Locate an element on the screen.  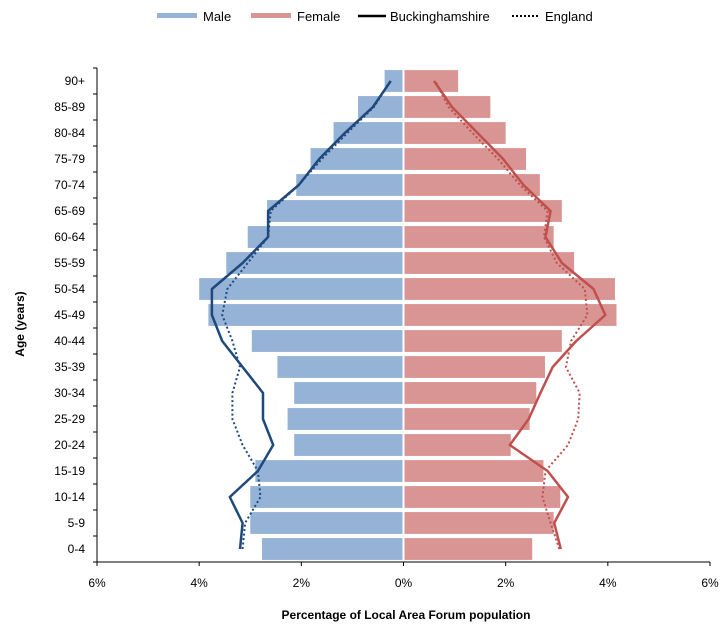
y-tick-label: 85-89 is located at coordinates (69, 107).